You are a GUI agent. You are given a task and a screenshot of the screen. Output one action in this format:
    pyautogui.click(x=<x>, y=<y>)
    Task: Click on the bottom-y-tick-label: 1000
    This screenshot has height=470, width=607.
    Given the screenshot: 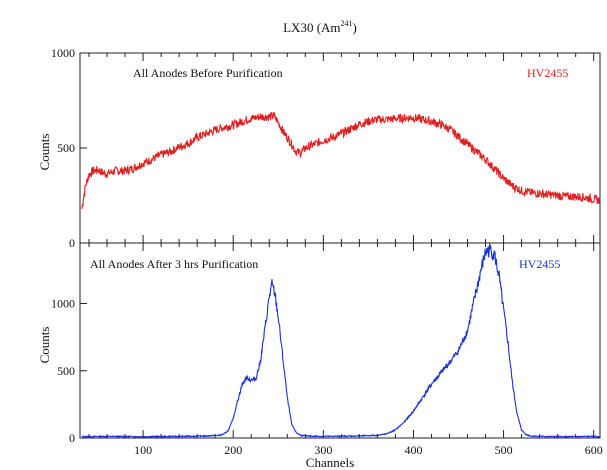 What is the action you would take?
    pyautogui.click(x=63, y=304)
    